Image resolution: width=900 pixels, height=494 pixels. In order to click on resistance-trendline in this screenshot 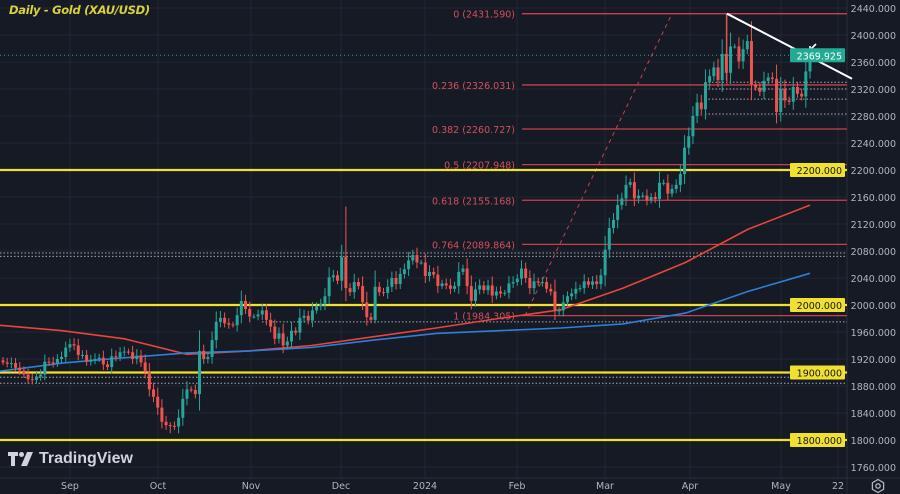, I will do `click(789, 46)`.